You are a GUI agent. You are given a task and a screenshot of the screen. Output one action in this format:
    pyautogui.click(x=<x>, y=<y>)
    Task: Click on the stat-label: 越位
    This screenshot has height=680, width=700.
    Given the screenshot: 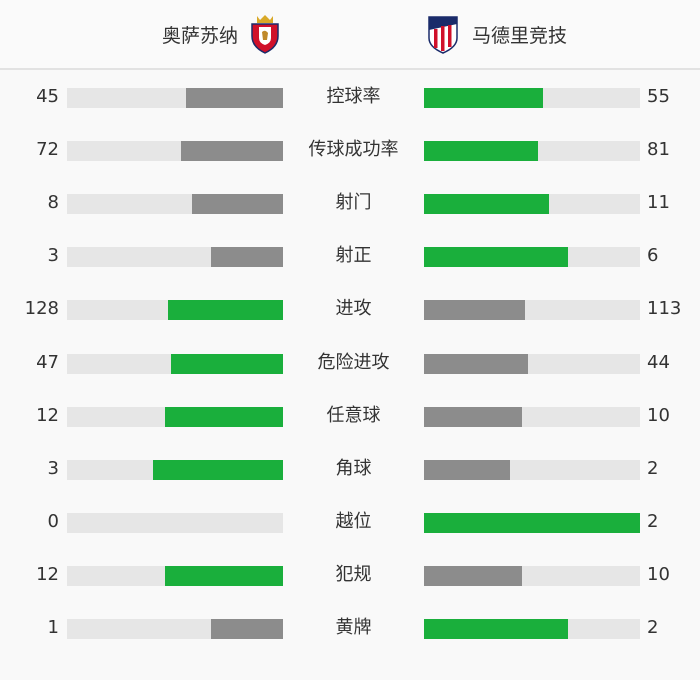 What is the action you would take?
    pyautogui.click(x=353, y=521)
    